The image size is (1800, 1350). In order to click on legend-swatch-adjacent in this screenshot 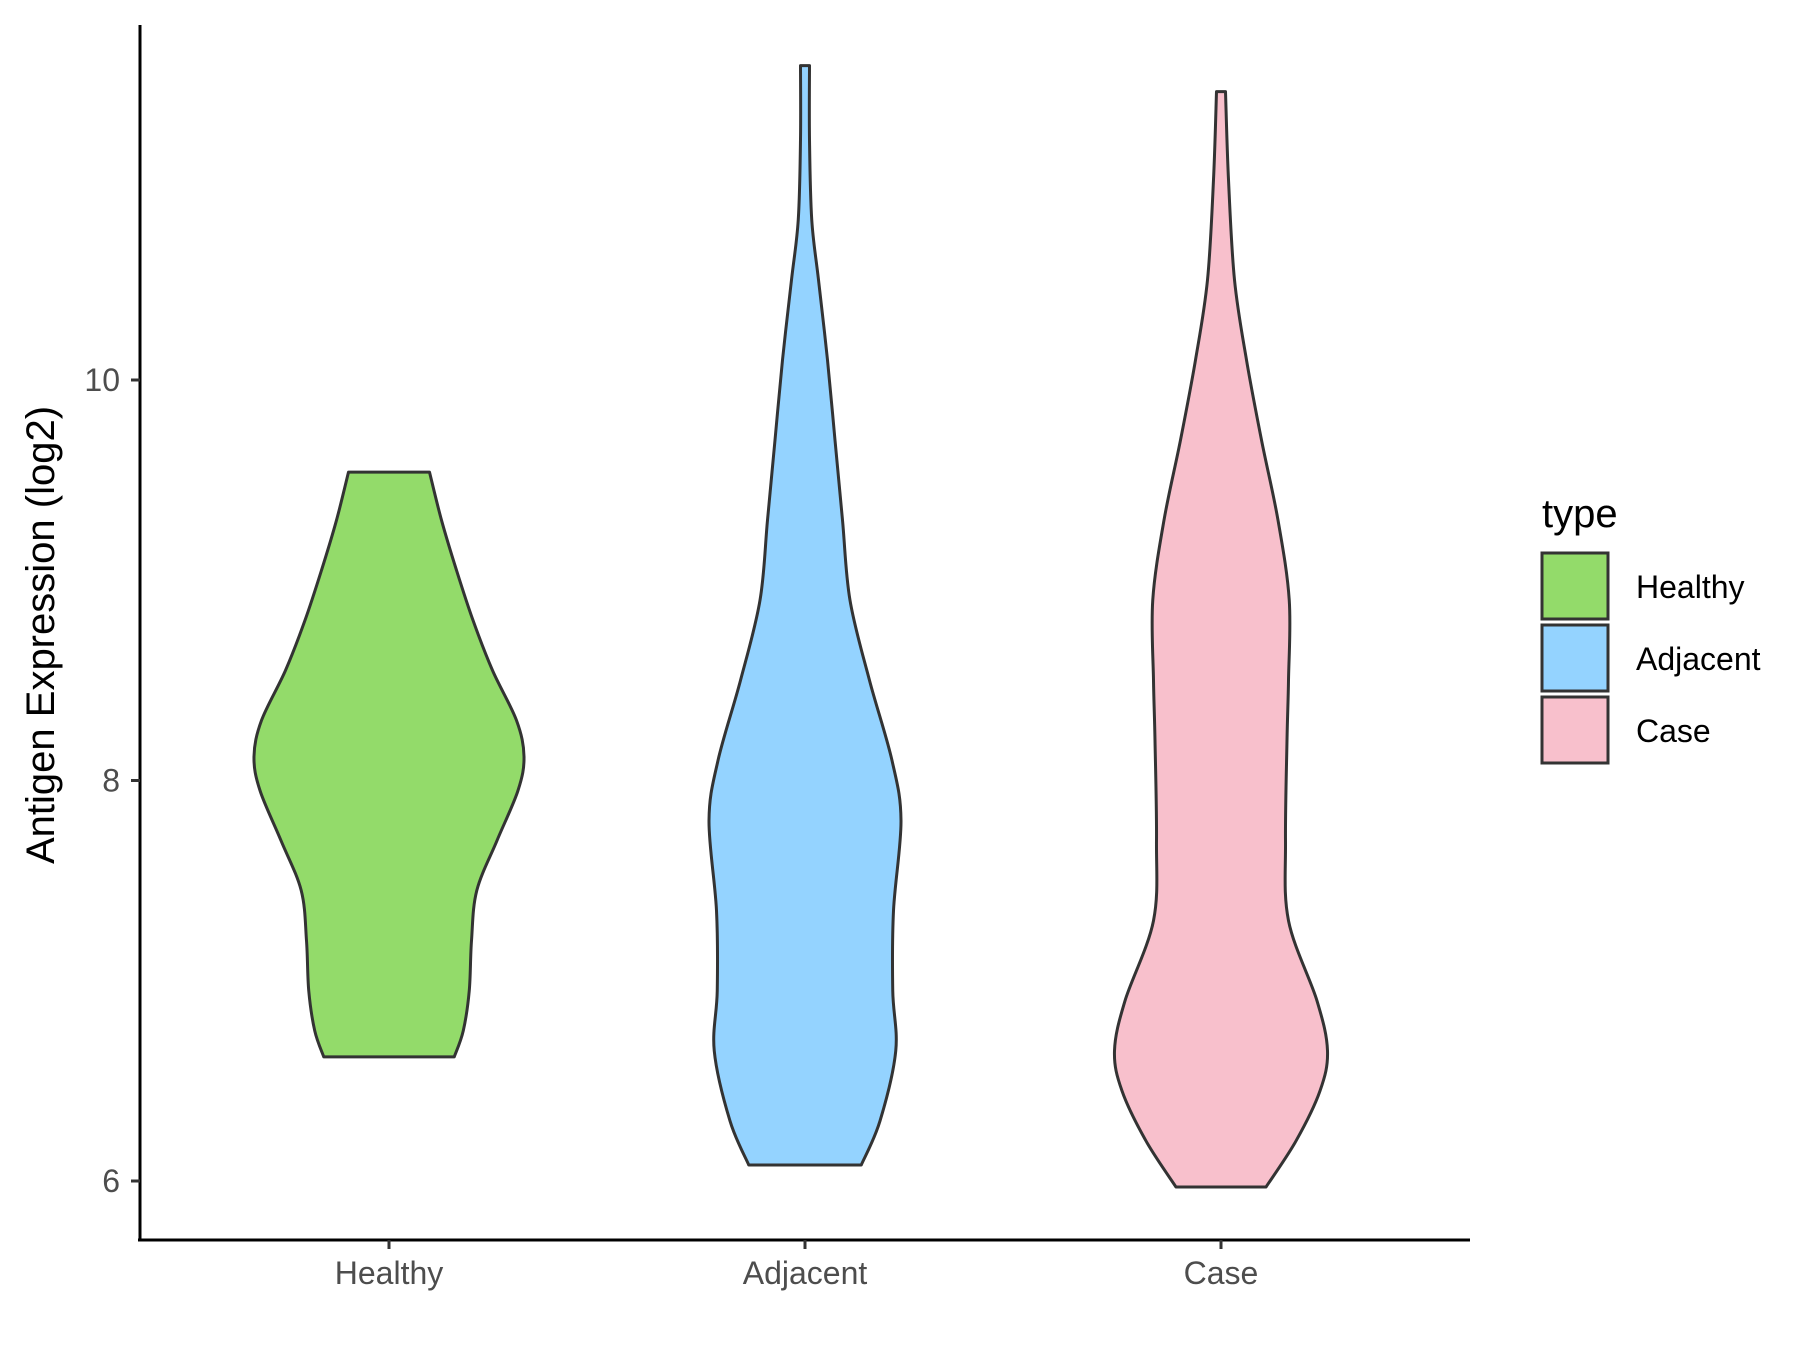, I will do `click(1575, 658)`.